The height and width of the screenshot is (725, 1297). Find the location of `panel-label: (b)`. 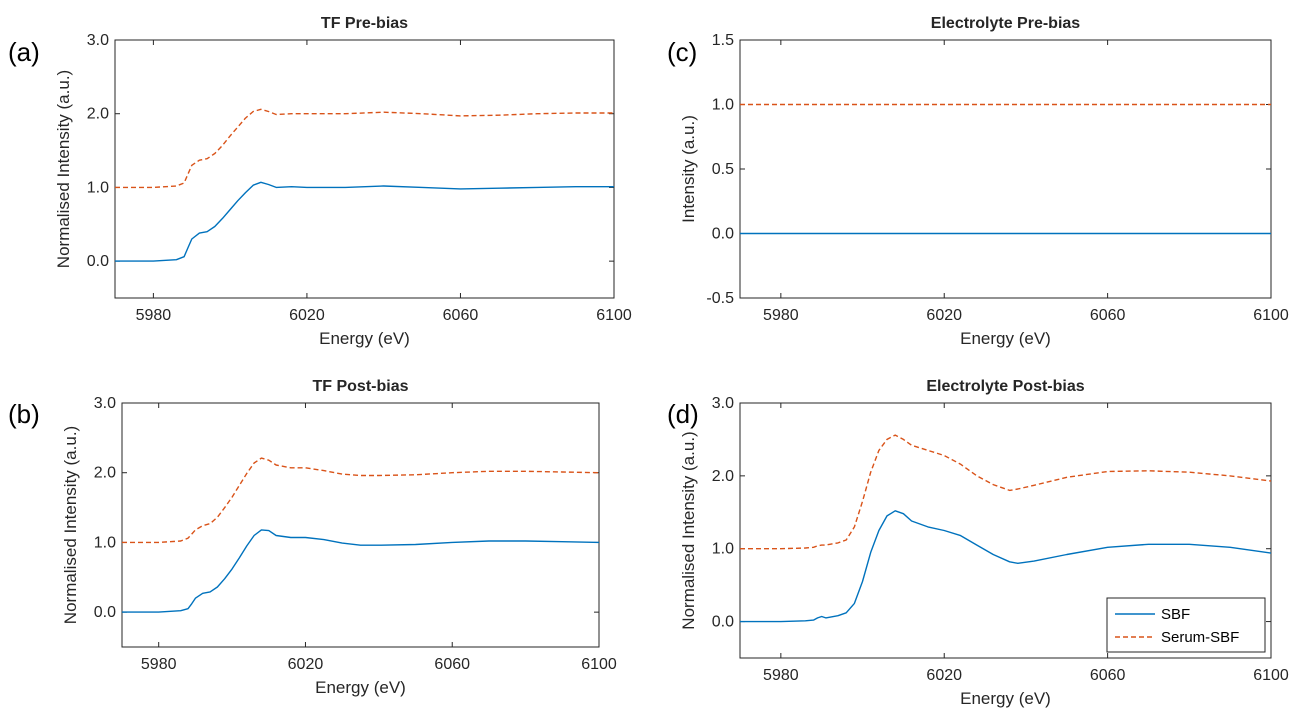

panel-label: (b) is located at coordinates (24, 414).